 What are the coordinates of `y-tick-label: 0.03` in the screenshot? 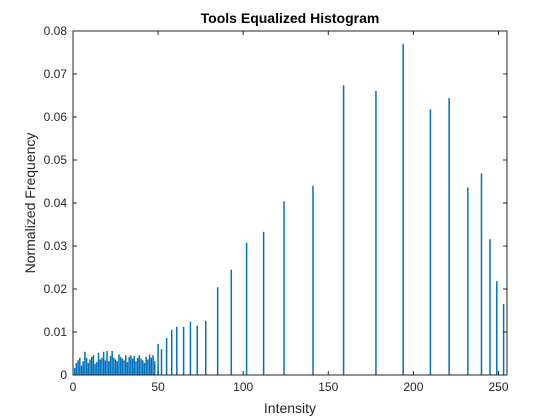 It's located at (56, 246).